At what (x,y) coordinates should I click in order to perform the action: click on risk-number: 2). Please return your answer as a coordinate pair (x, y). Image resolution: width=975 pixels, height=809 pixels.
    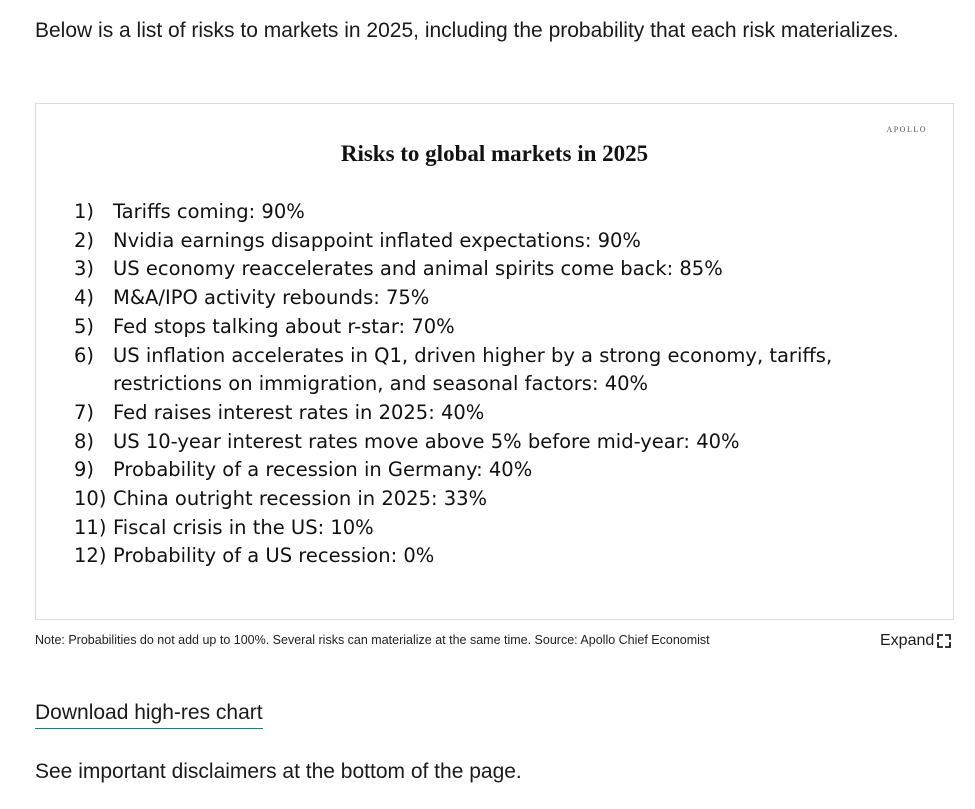
    Looking at the image, I should click on (84, 240).